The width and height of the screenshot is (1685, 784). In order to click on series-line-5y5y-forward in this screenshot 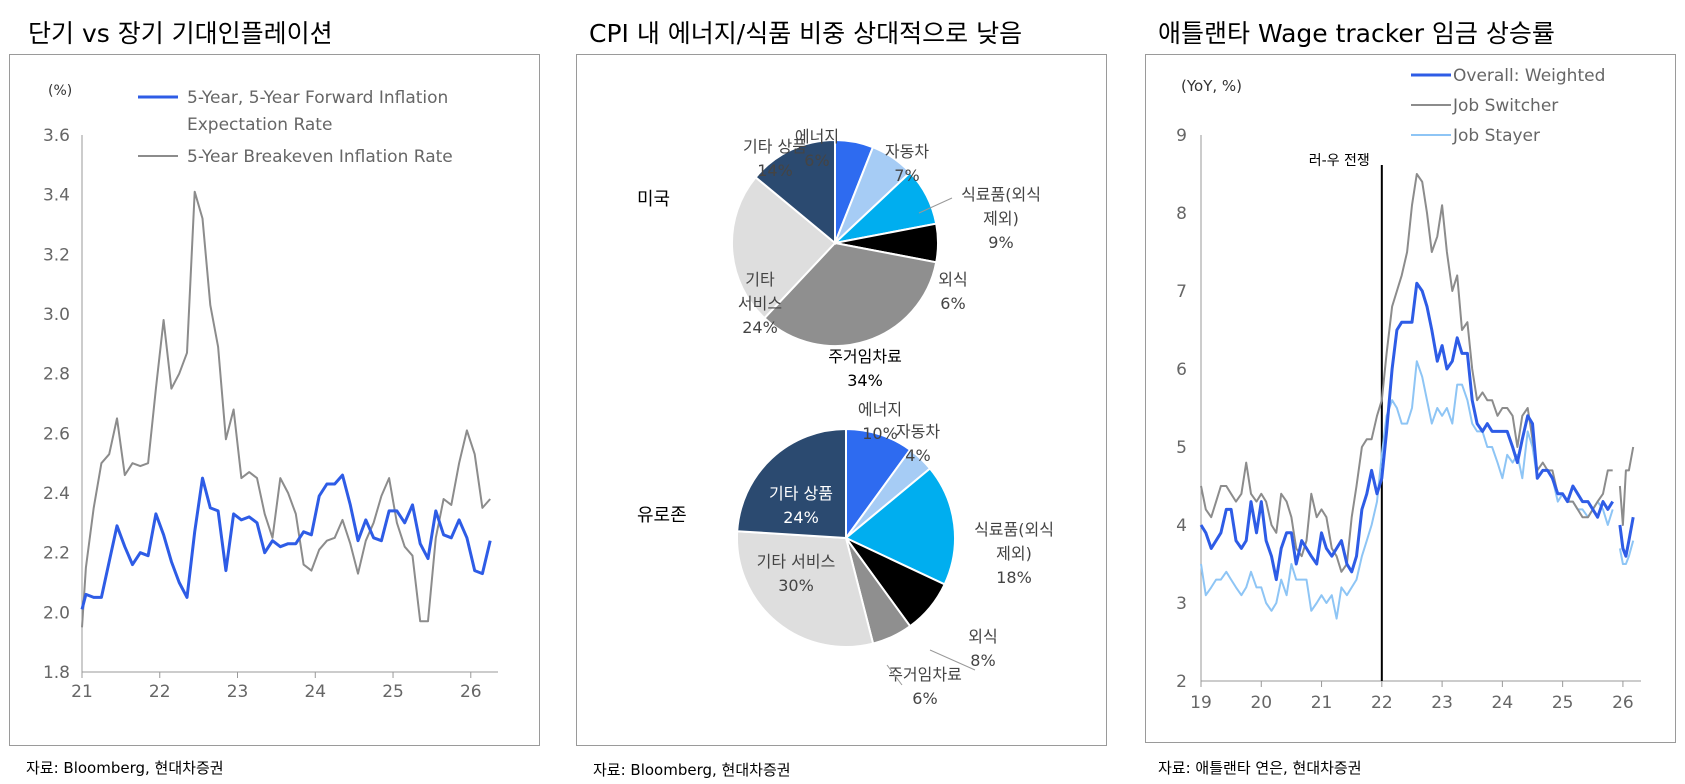, I will do `click(286, 541)`.